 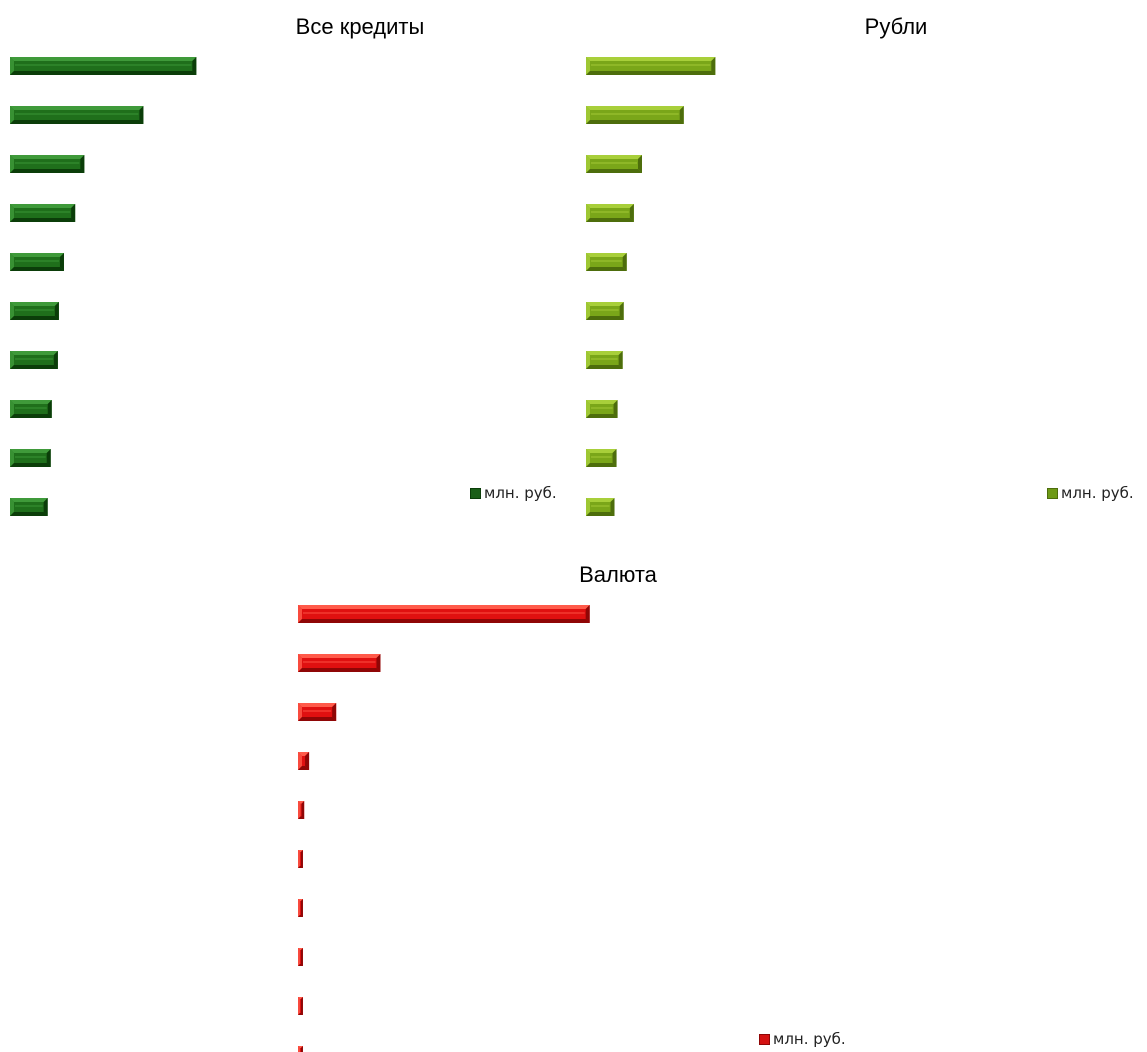 I want to click on chart-title: Рубли, so click(x=896, y=26).